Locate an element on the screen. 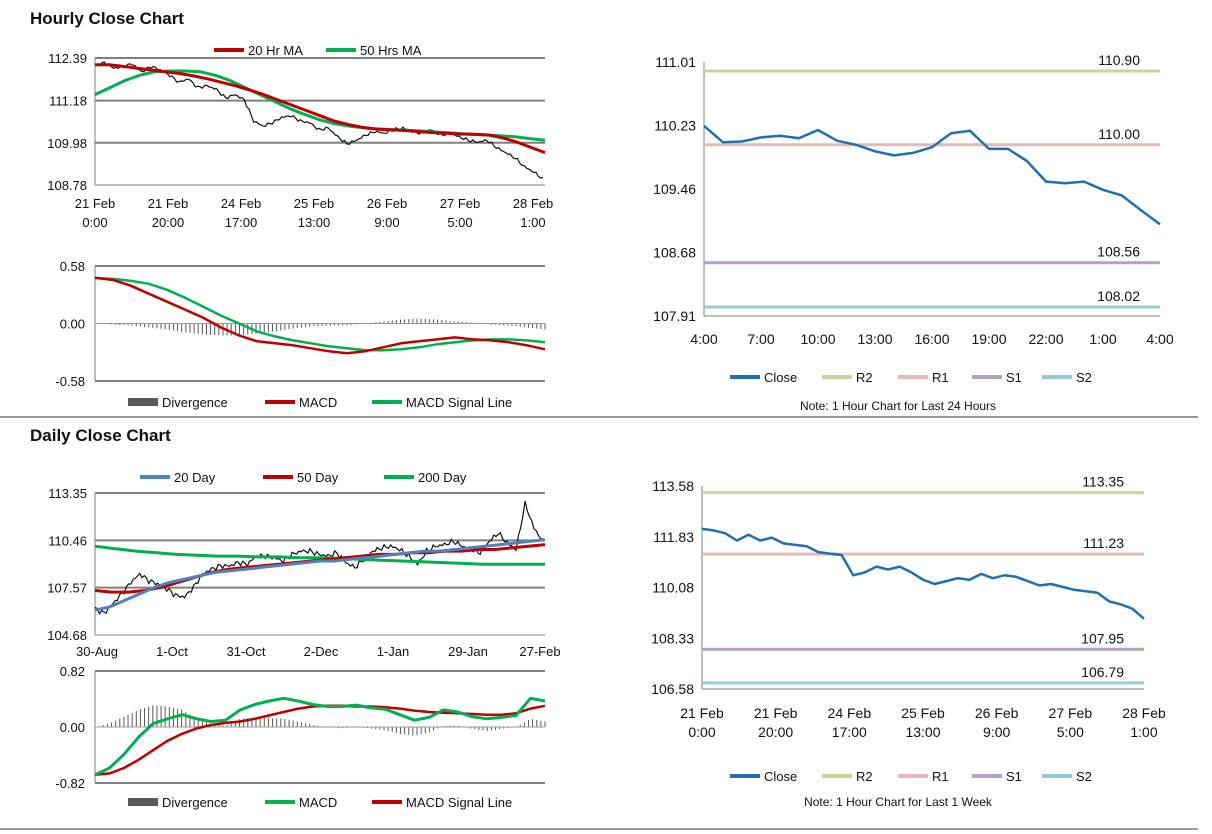 The height and width of the screenshot is (834, 1212). daily-x-tick: 31-Oct is located at coordinates (245, 651).